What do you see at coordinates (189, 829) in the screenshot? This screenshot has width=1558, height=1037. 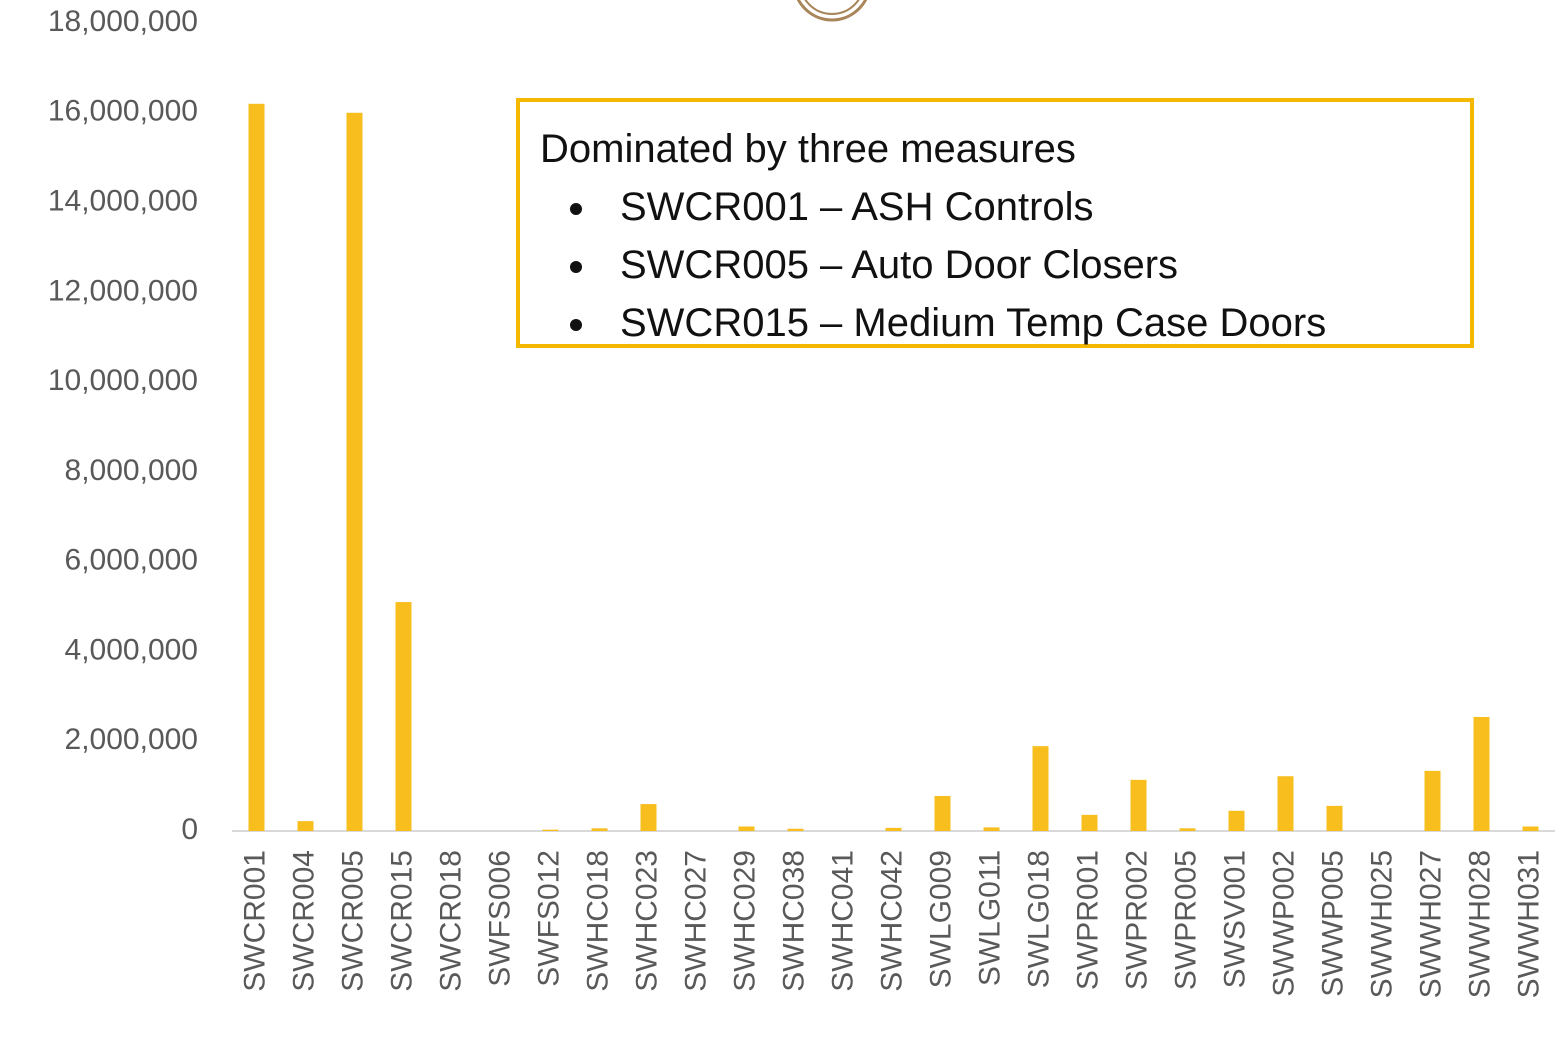 I see `y-tick-label: 0` at bounding box center [189, 829].